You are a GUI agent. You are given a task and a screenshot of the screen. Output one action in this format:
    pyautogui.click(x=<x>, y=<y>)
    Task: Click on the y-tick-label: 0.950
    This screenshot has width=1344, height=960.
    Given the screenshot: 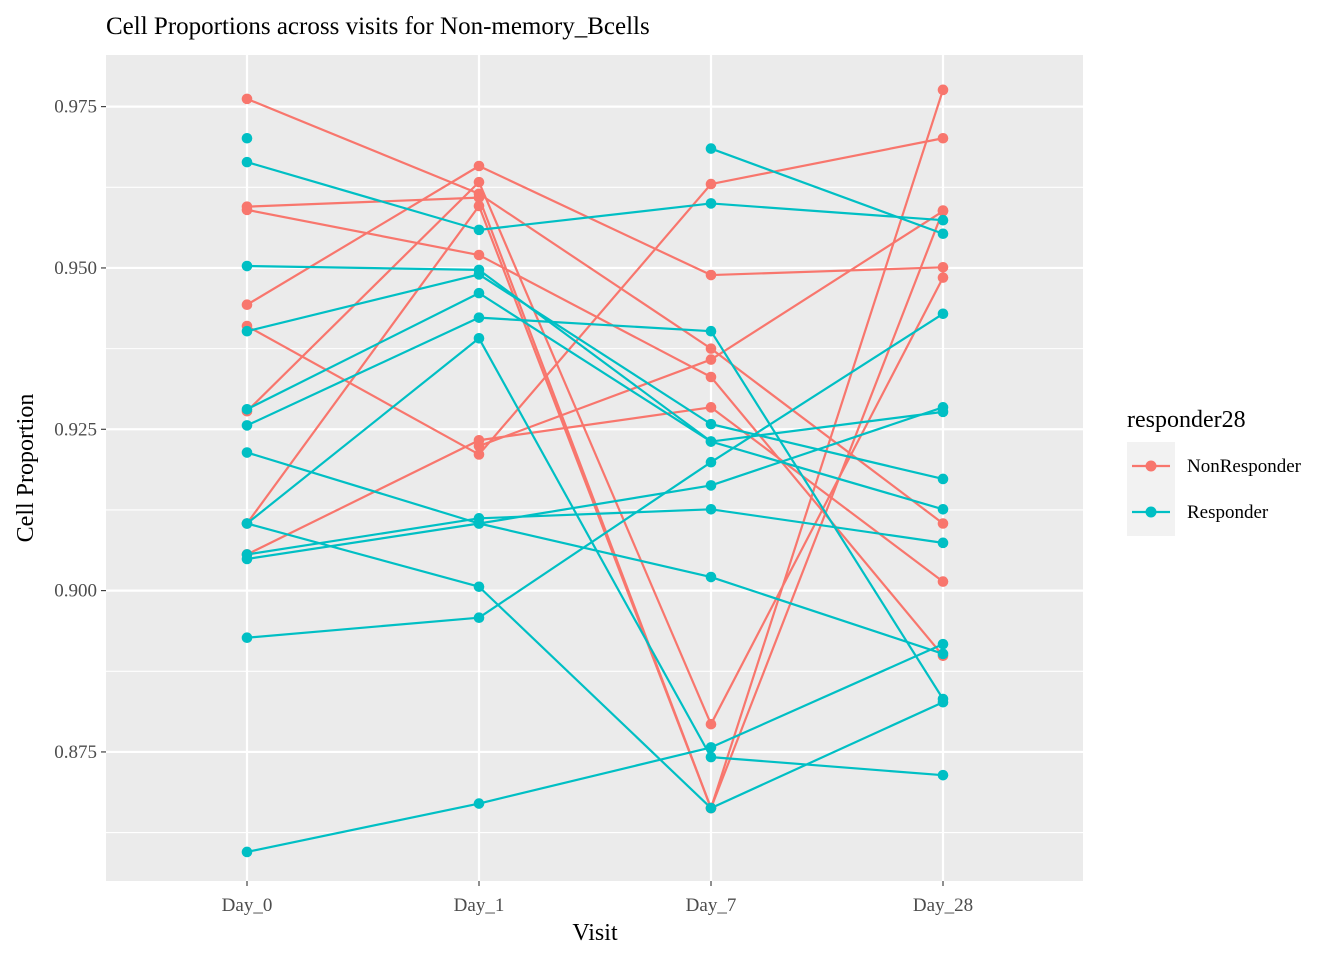 What is the action you would take?
    pyautogui.click(x=75, y=268)
    